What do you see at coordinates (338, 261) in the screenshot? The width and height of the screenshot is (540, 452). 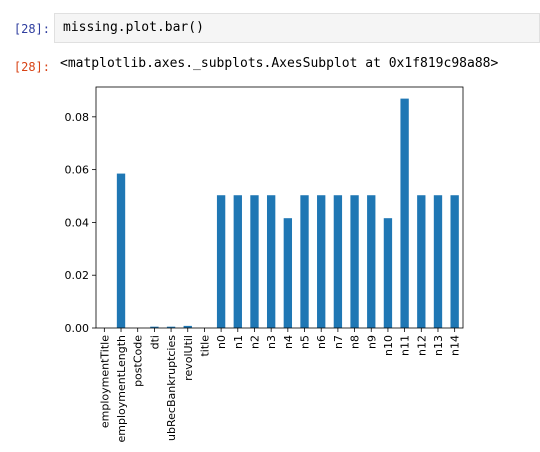 I see `bar-n7` at bounding box center [338, 261].